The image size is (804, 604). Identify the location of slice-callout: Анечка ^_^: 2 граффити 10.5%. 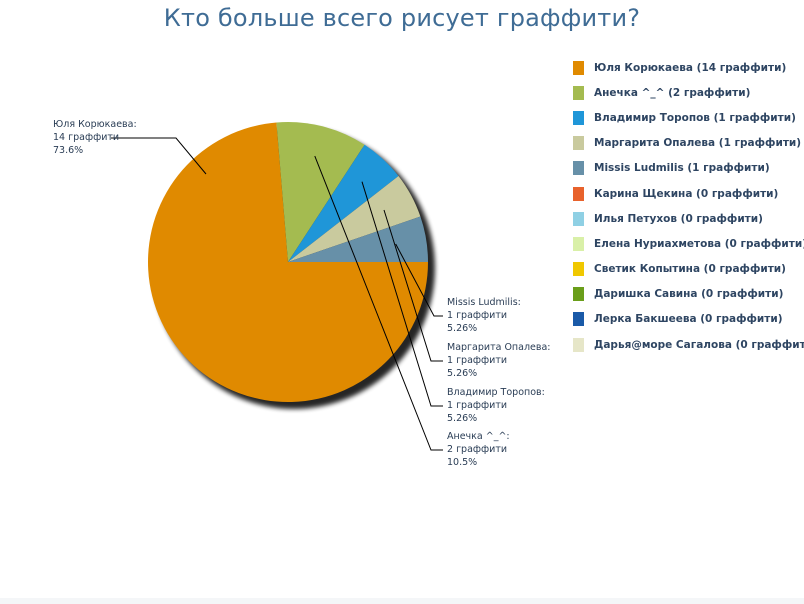
(478, 449).